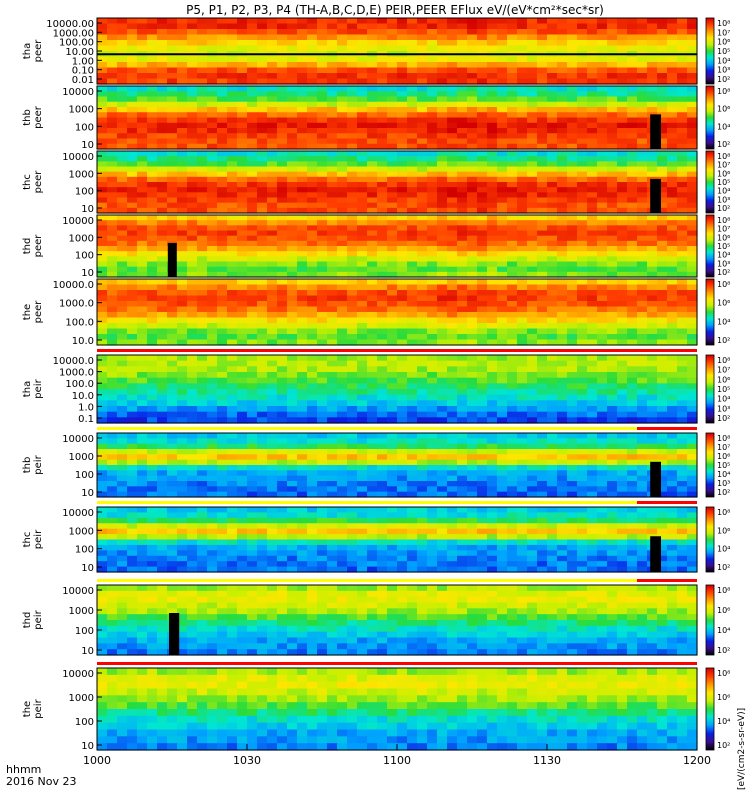  I want to click on spectrogram-cells, so click(397, 51).